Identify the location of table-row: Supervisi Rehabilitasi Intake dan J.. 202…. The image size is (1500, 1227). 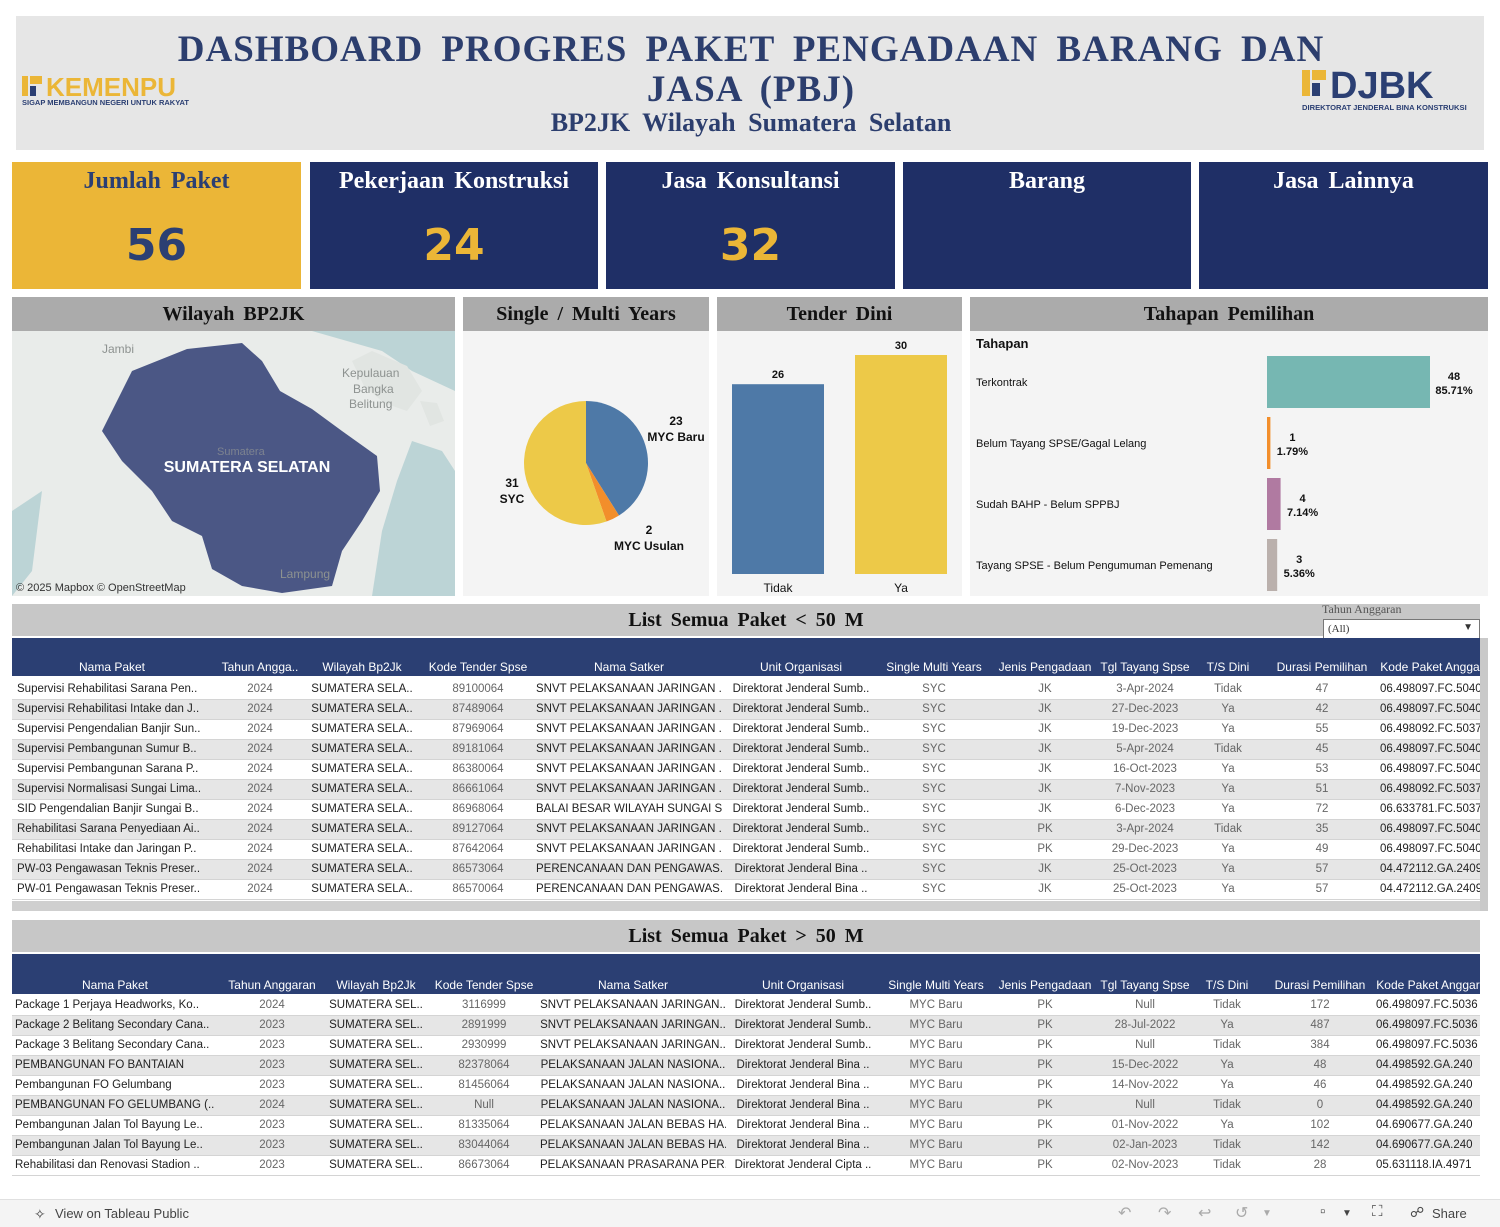
(746, 710).